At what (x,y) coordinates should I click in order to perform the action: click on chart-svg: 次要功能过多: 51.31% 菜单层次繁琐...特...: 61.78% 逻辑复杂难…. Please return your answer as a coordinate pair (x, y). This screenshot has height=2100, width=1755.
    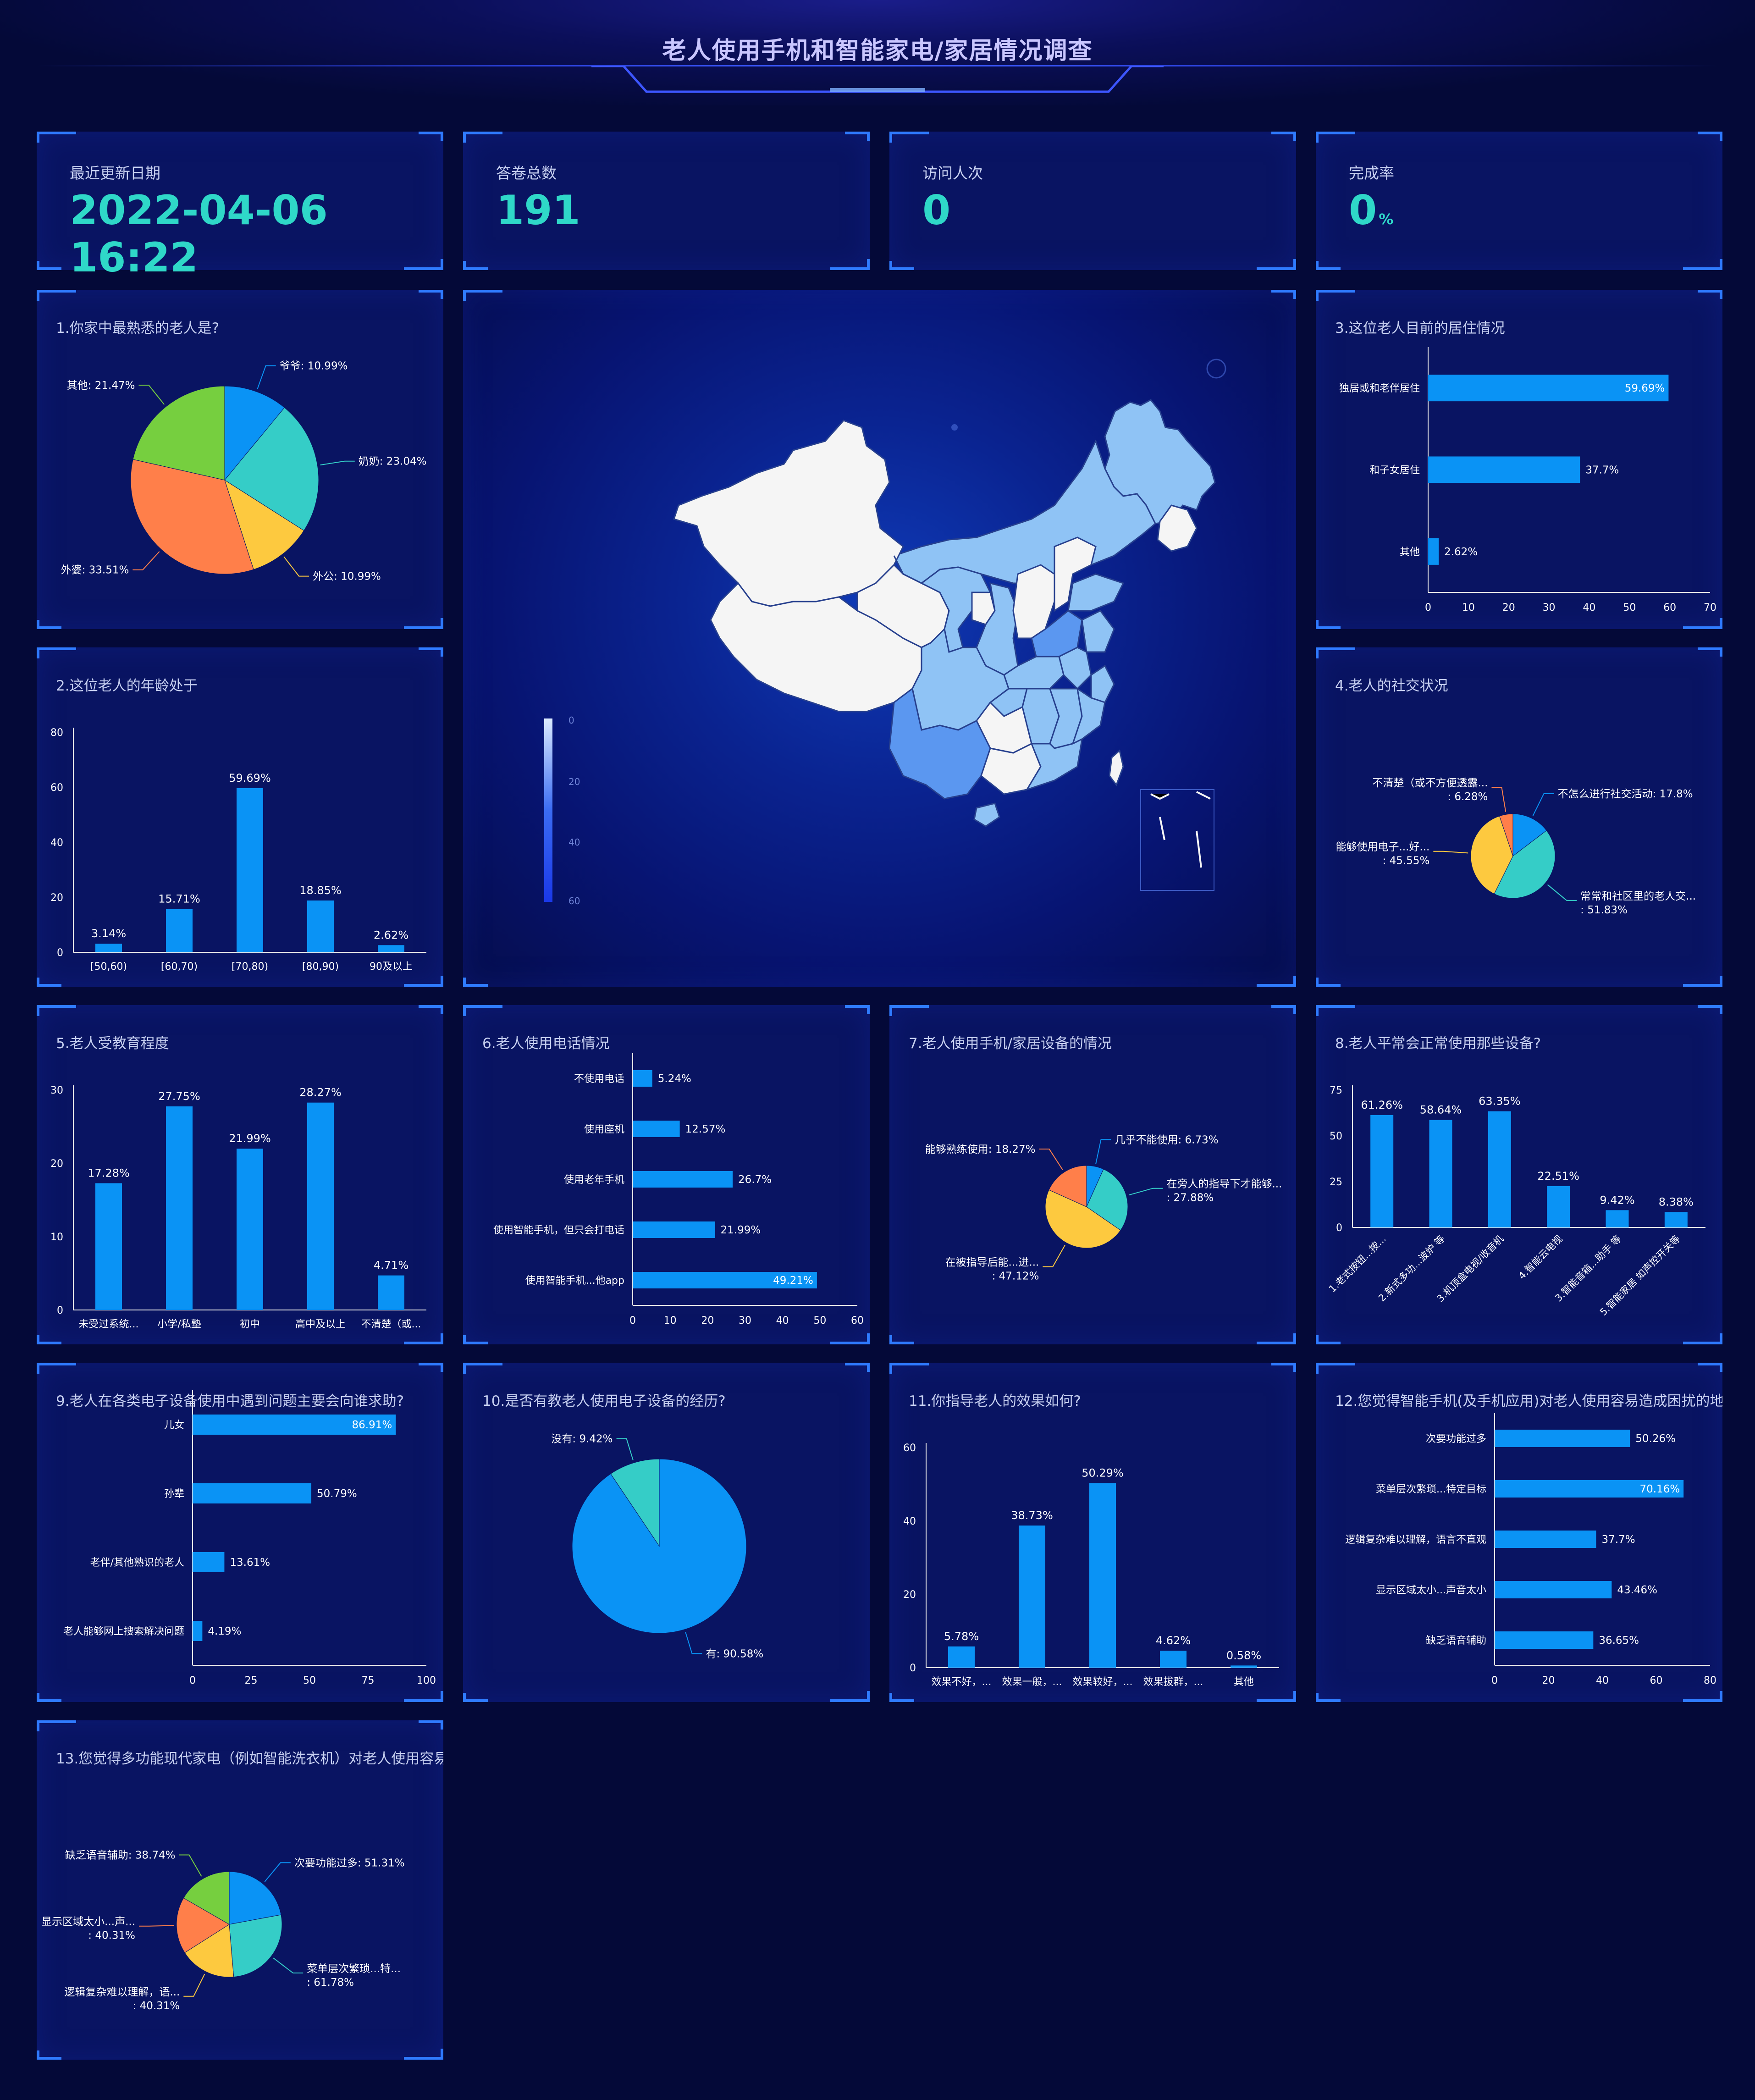
    Looking at the image, I should click on (222, 1930).